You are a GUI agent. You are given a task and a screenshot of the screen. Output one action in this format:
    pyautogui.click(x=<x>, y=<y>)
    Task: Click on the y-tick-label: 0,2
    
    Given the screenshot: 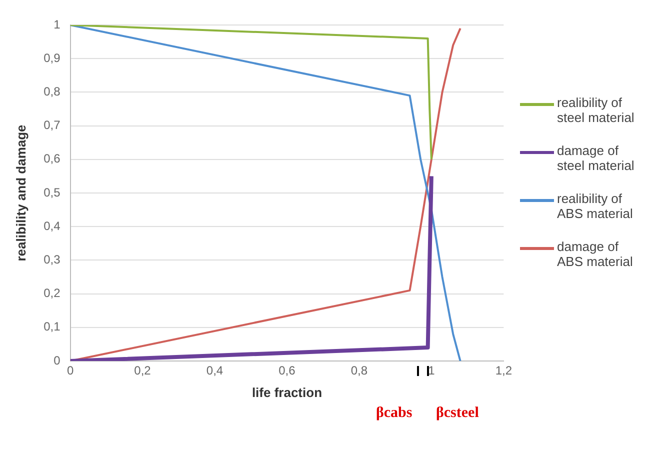 What is the action you would take?
    pyautogui.click(x=52, y=293)
    